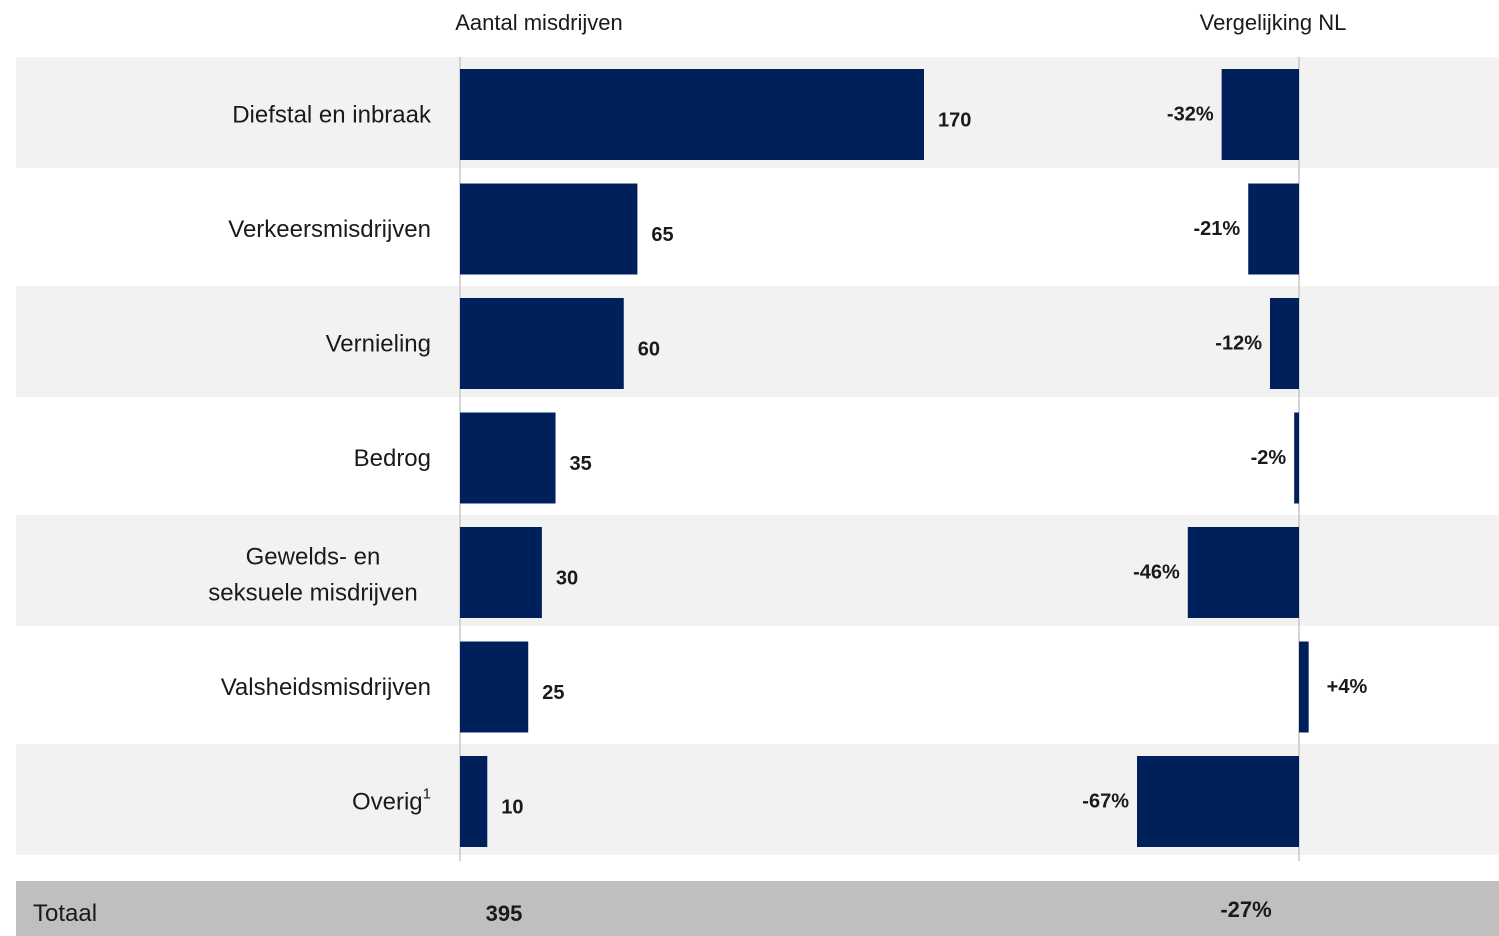  What do you see at coordinates (392, 458) in the screenshot?
I see `category-label: Bedrog` at bounding box center [392, 458].